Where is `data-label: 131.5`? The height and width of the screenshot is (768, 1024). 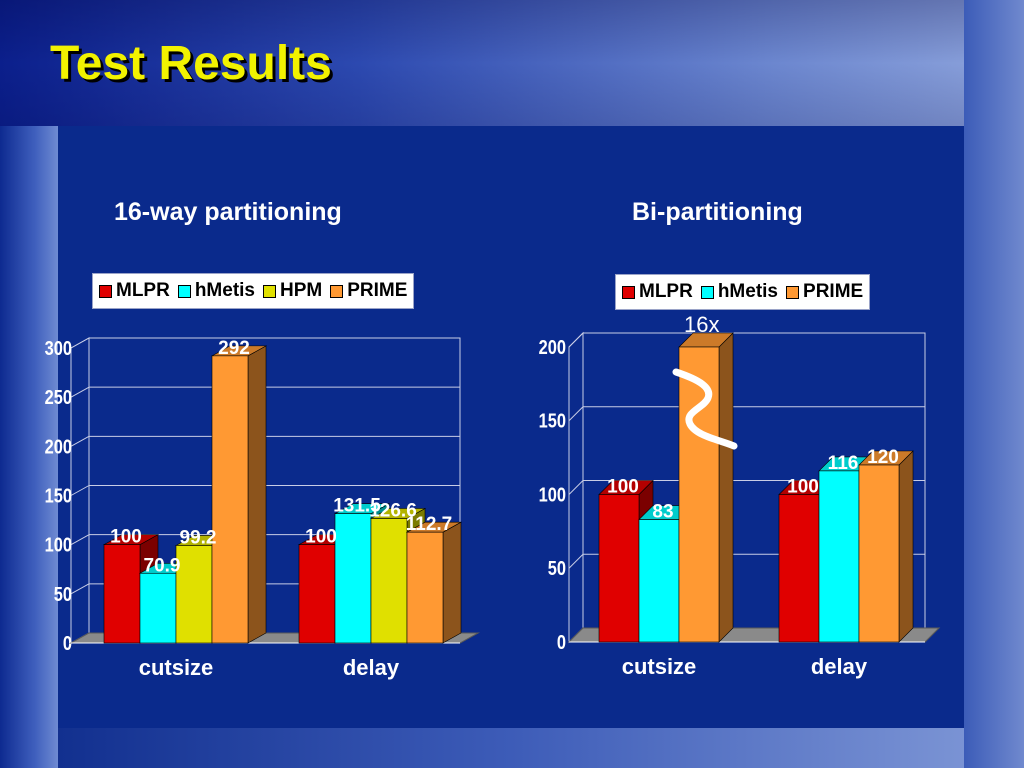 data-label: 131.5 is located at coordinates (357, 506).